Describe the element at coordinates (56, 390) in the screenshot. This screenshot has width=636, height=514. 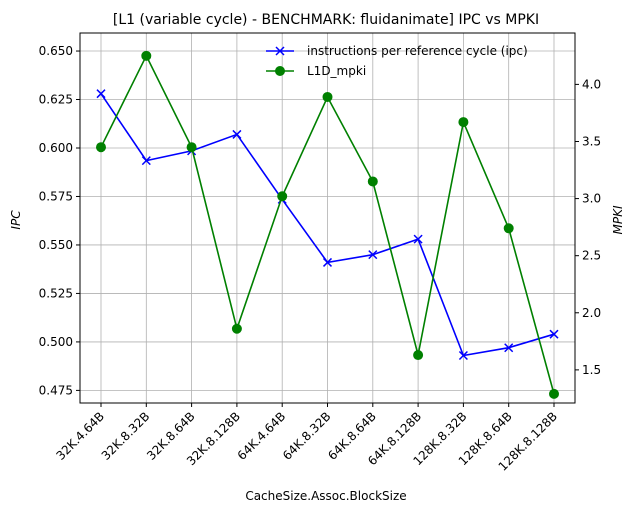
I see `y-left-tick-label: 0.475` at that location.